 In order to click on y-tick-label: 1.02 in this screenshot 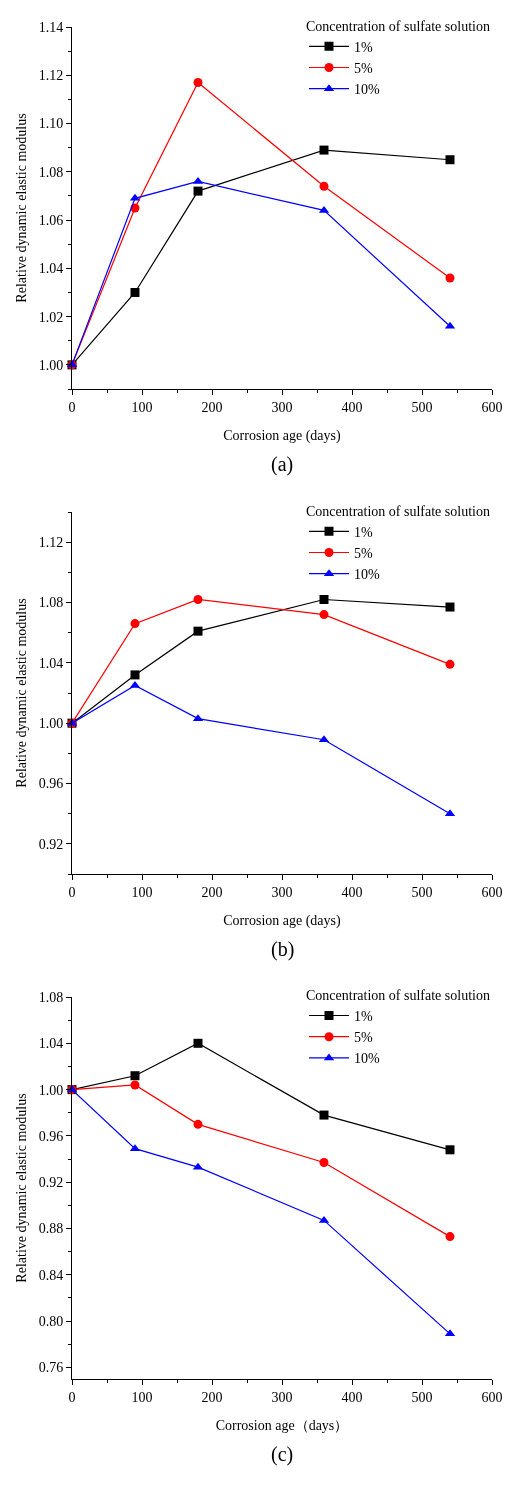, I will do `click(51, 317)`.